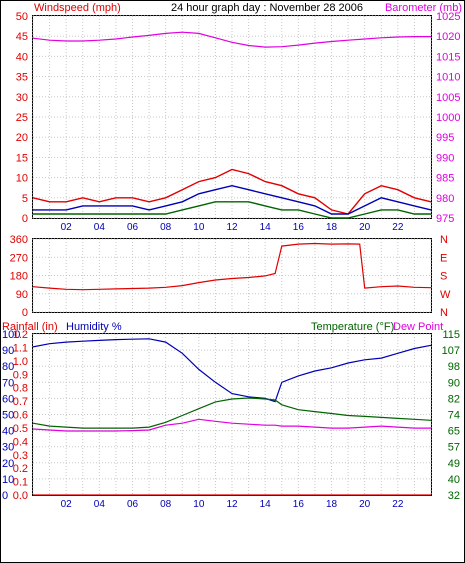  What do you see at coordinates (20, 348) in the screenshot?
I see `rainfall-tick-label: 1.1` at bounding box center [20, 348].